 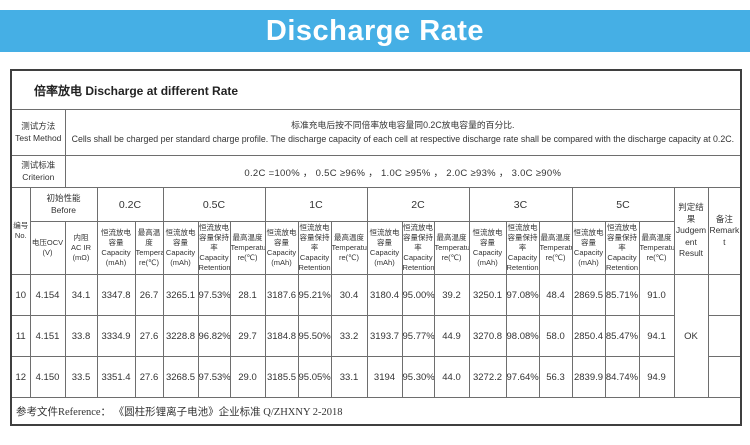 What do you see at coordinates (403, 124) in the screenshot?
I see `test-method-text-zh: 标准充电后按不同倍率放电容量同0.2C放电容量的百分比.` at bounding box center [403, 124].